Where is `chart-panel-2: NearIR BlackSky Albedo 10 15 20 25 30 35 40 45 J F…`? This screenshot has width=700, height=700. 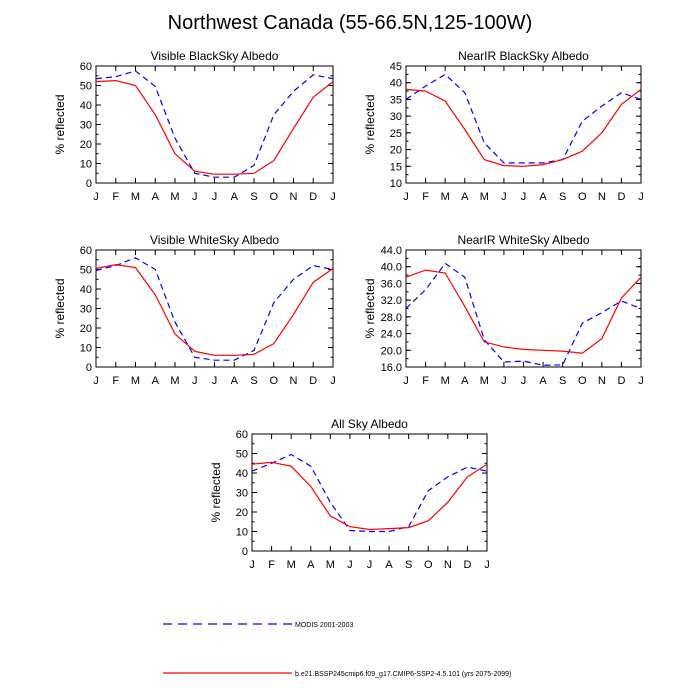 chart-panel-2: NearIR BlackSky Albedo 10 15 20 25 30 35 40 45 J F… is located at coordinates (503, 126).